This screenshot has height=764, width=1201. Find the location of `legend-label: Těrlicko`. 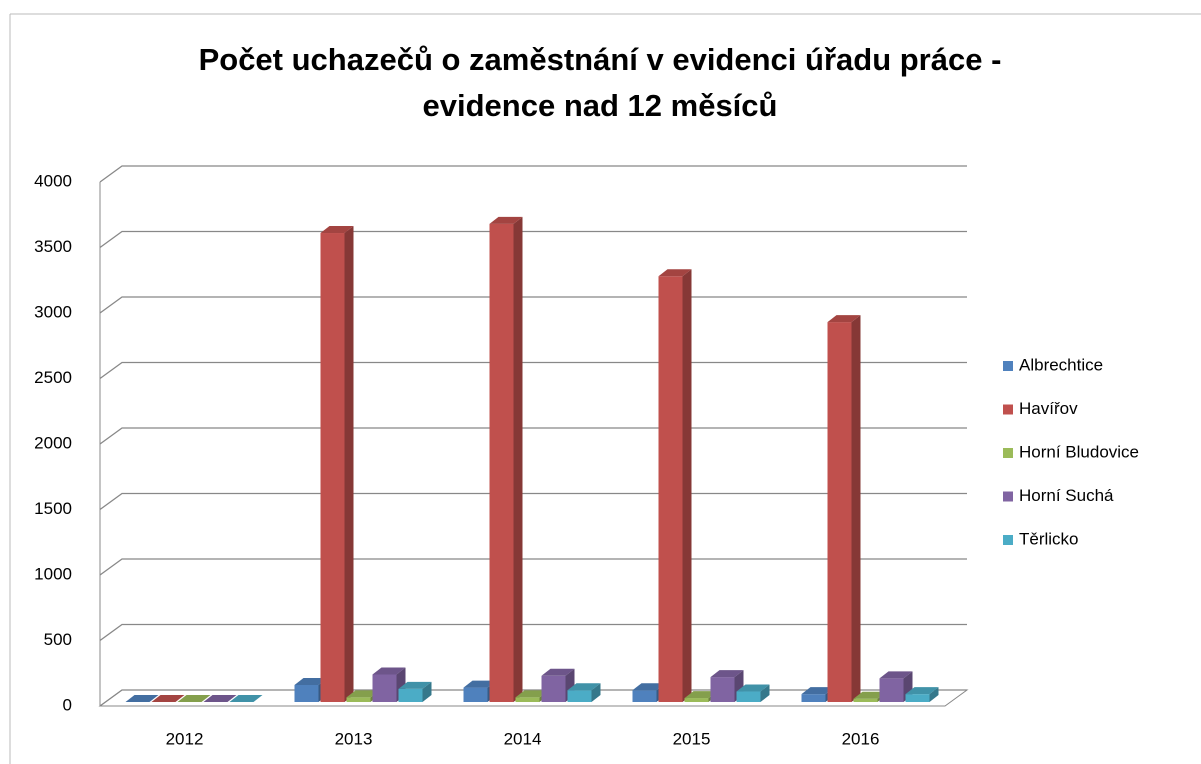

legend-label: Těrlicko is located at coordinates (1049, 538).